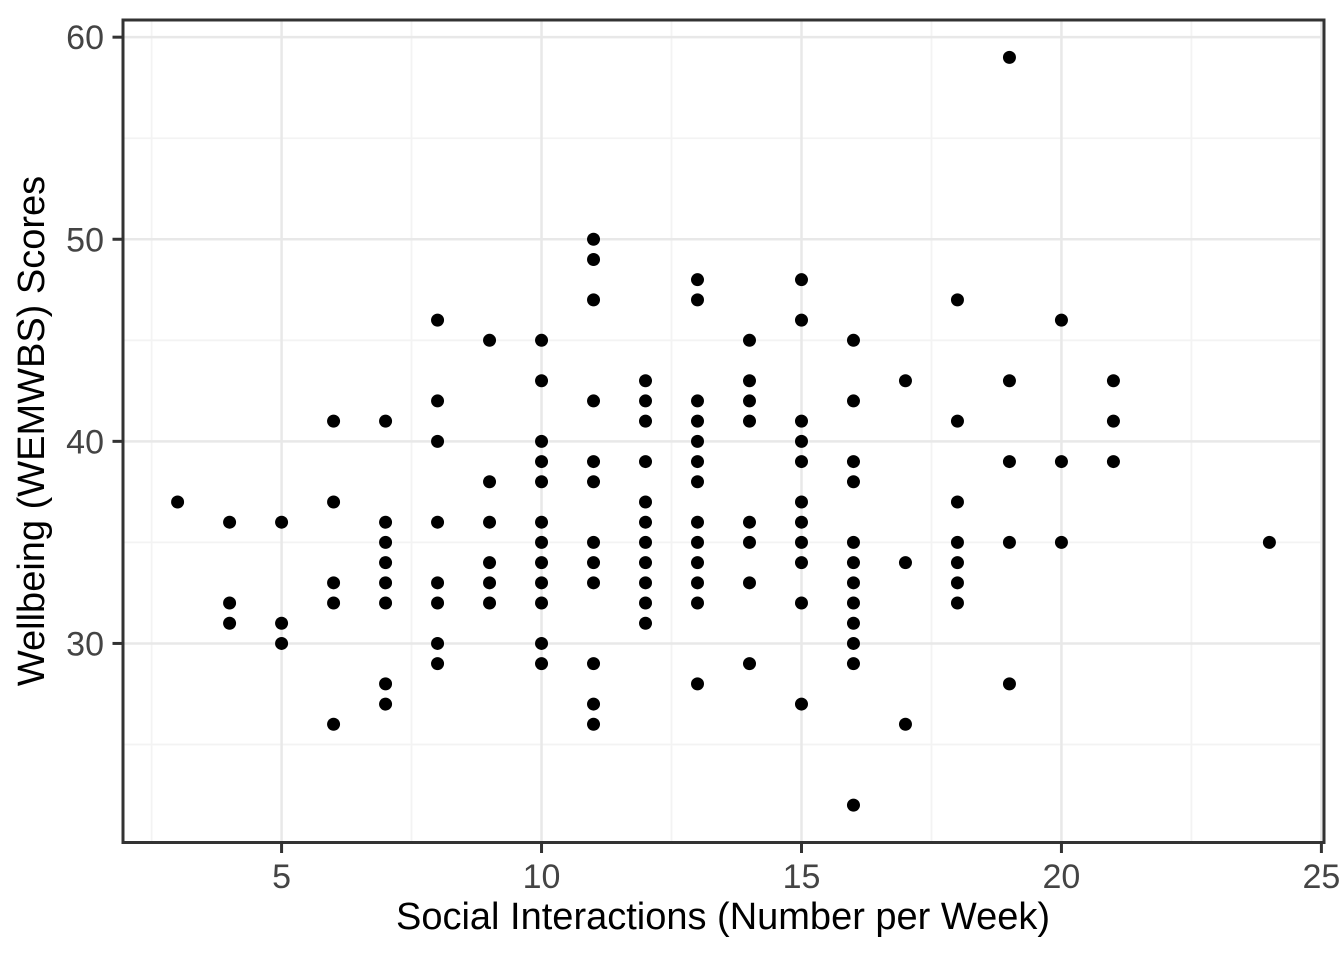 The width and height of the screenshot is (1344, 960). What do you see at coordinates (85, 644) in the screenshot?
I see `y-tick-label: 30` at bounding box center [85, 644].